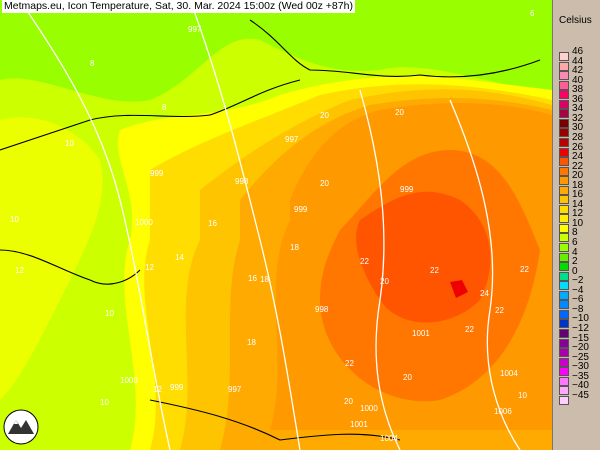 The width and height of the screenshot is (600, 450). I want to click on legend-label: −4, so click(578, 290).